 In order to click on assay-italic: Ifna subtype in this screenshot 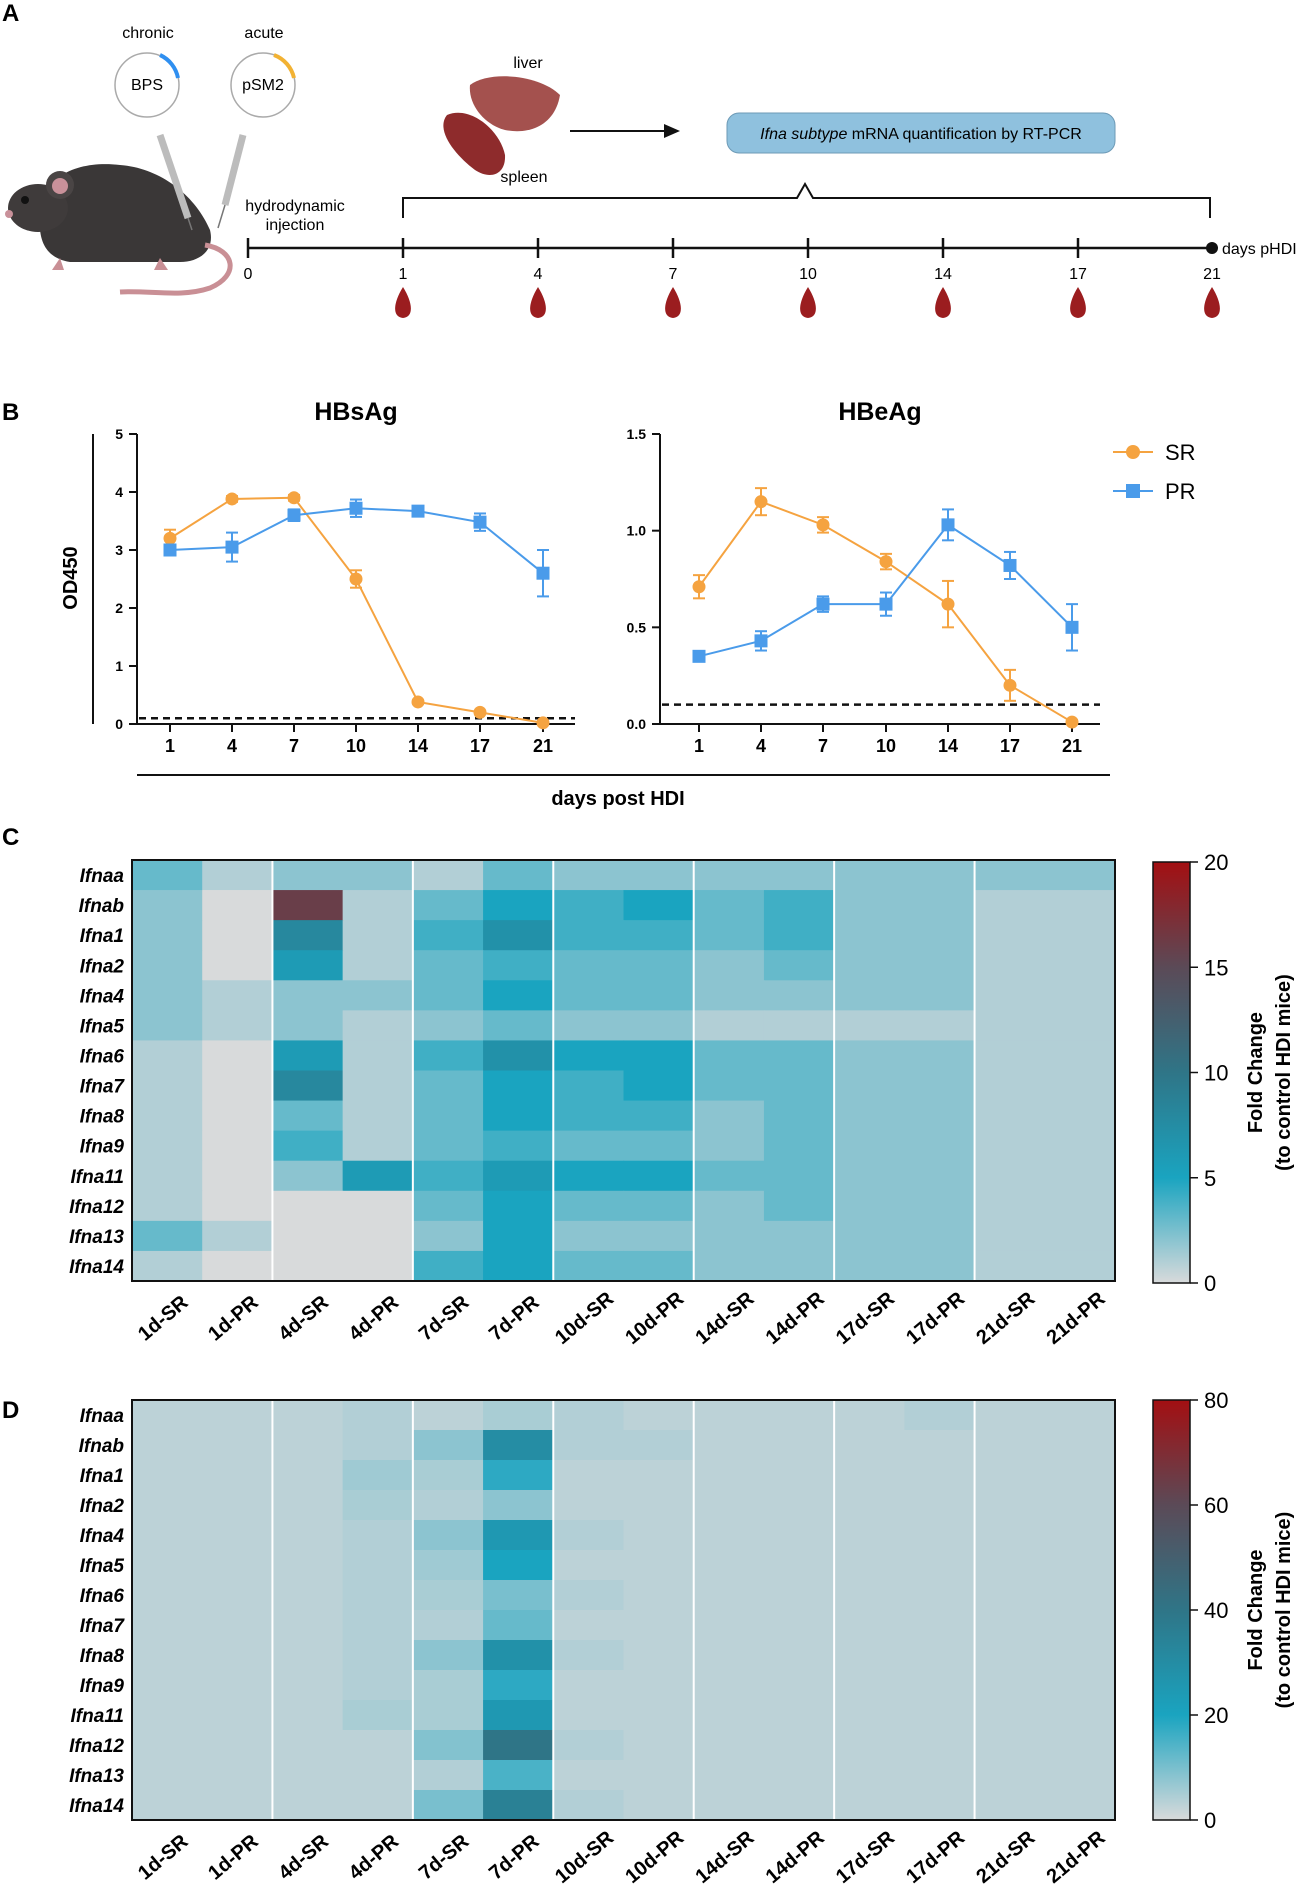, I will do `click(803, 134)`.